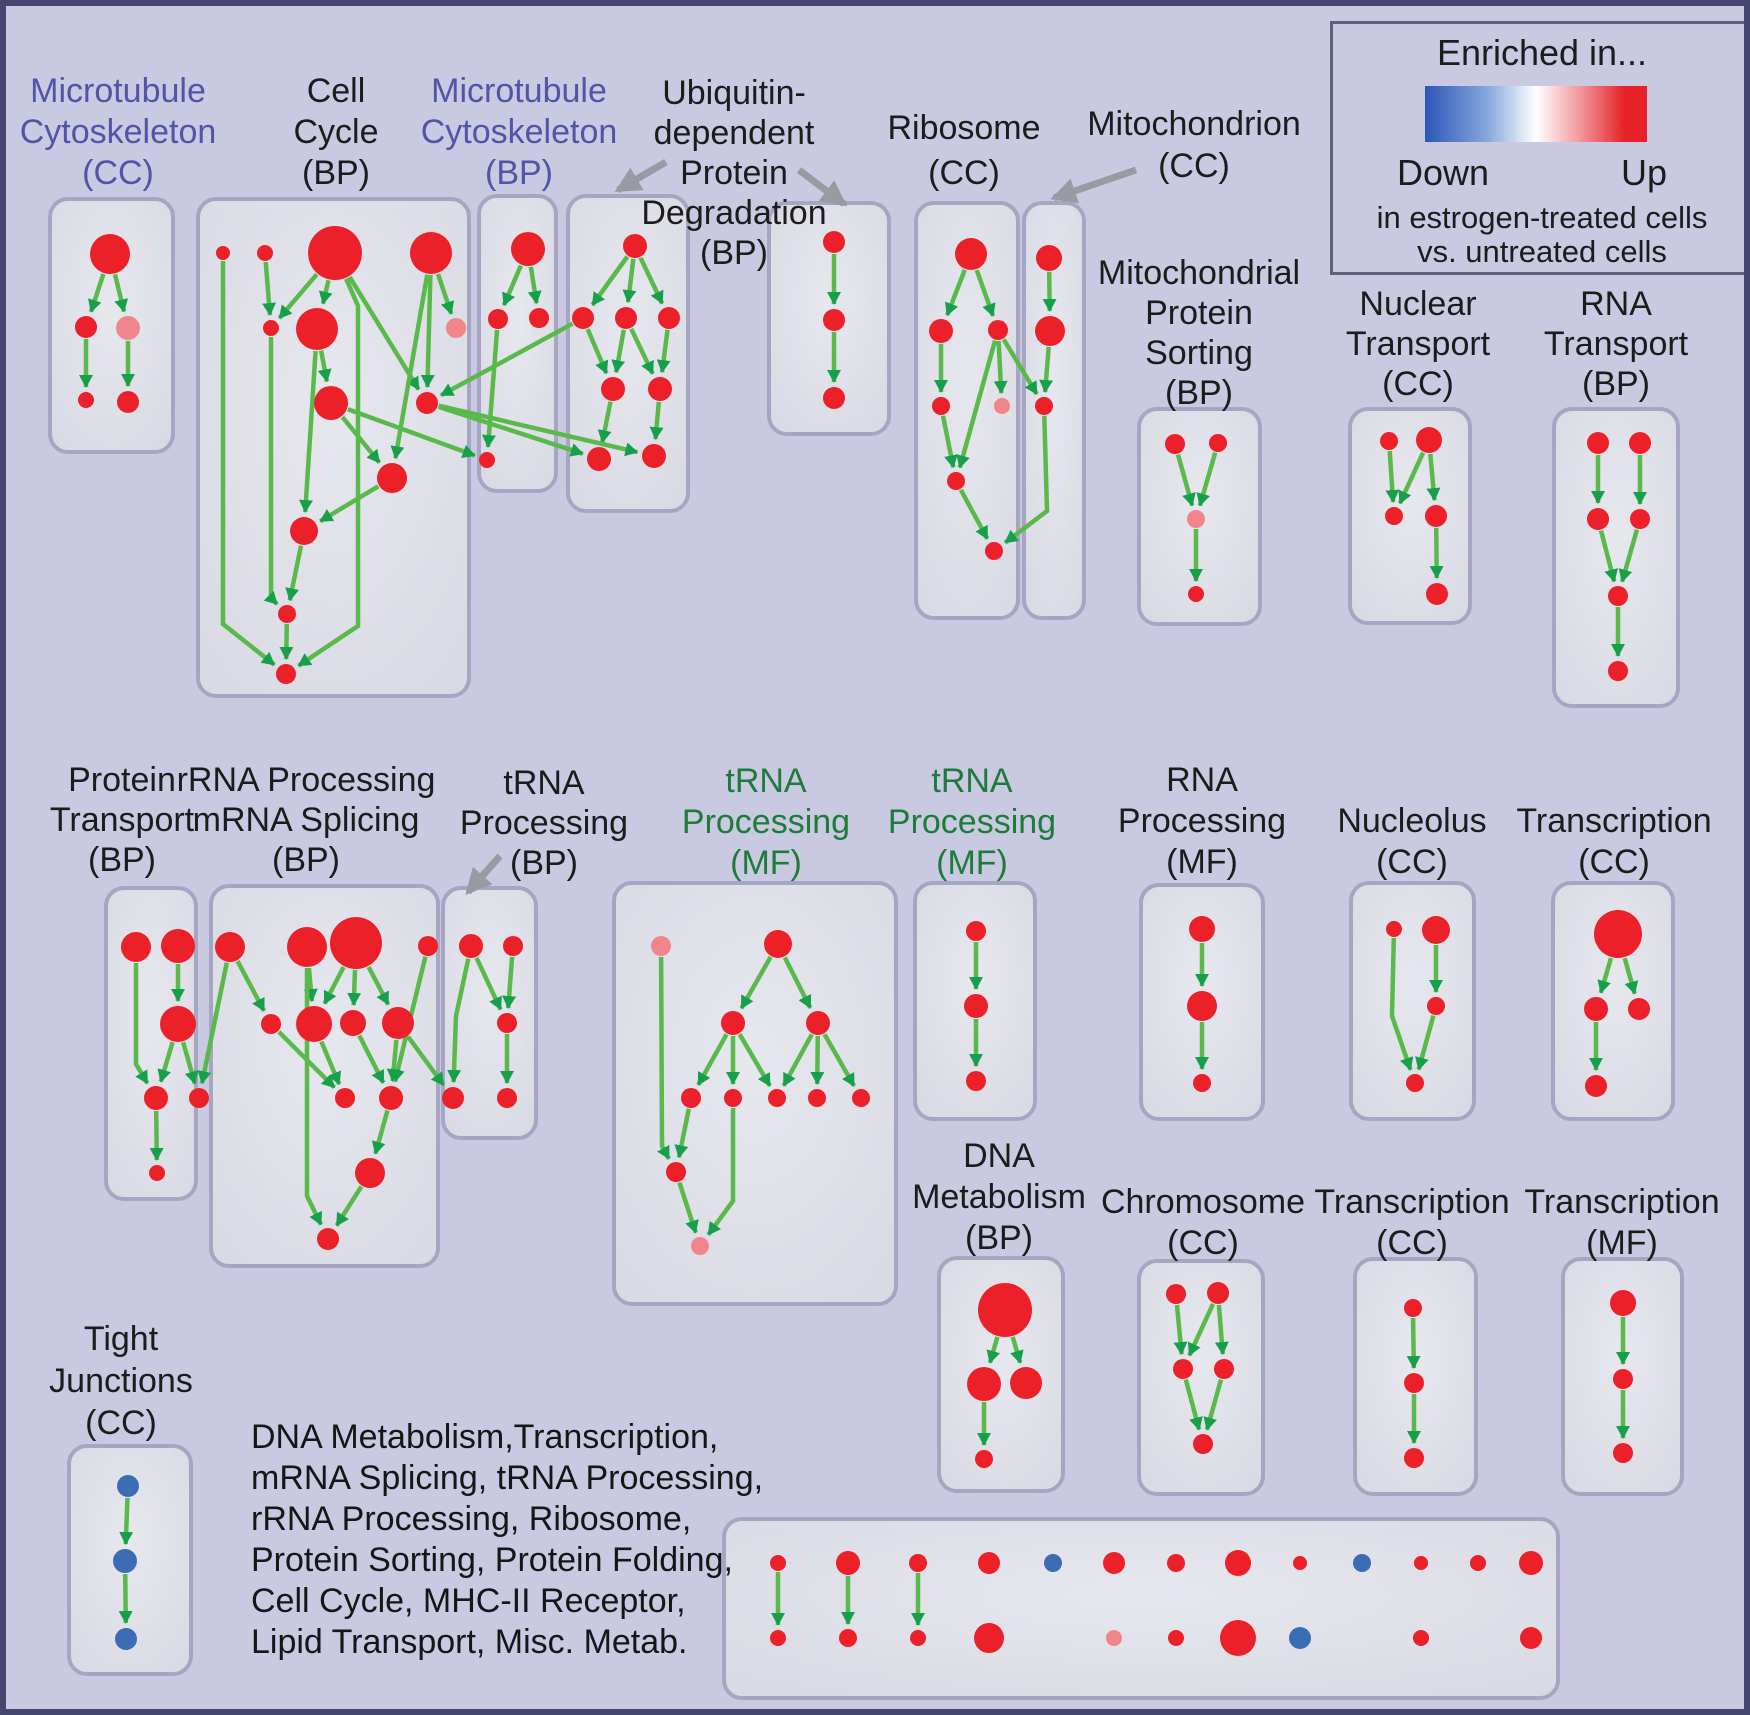 The height and width of the screenshot is (1715, 1750). Describe the element at coordinates (734, 213) in the screenshot. I see `cluster-label-line: Degradation` at that location.